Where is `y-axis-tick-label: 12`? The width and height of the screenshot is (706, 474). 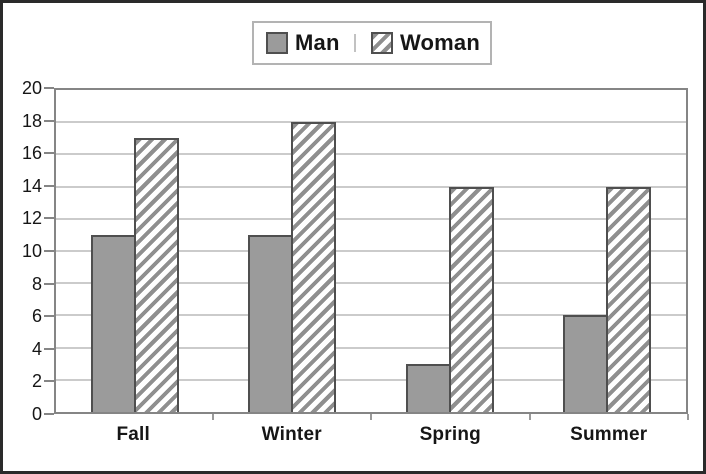 y-axis-tick-label: 12 is located at coordinates (31, 218).